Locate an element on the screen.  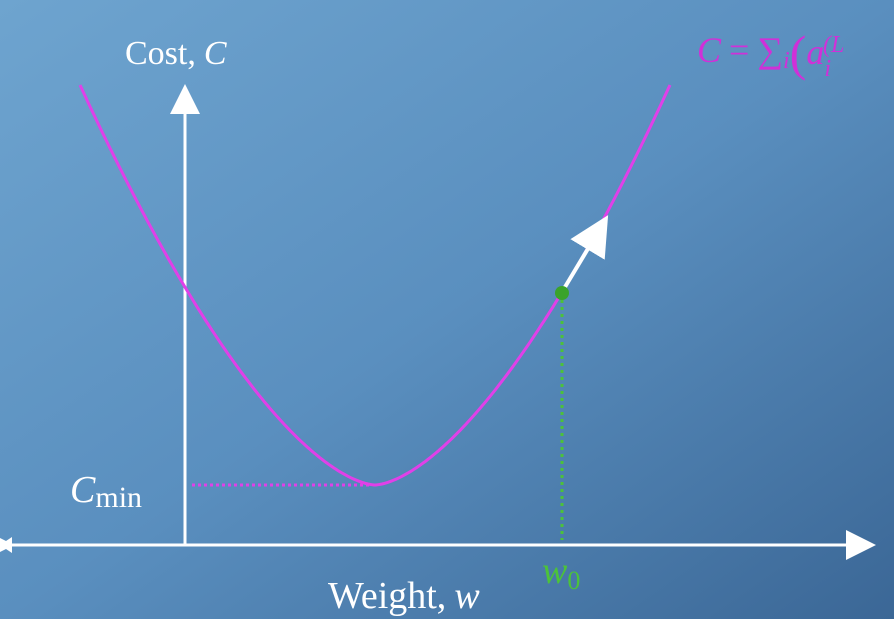
w0-symbol: w is located at coordinates (555, 571).